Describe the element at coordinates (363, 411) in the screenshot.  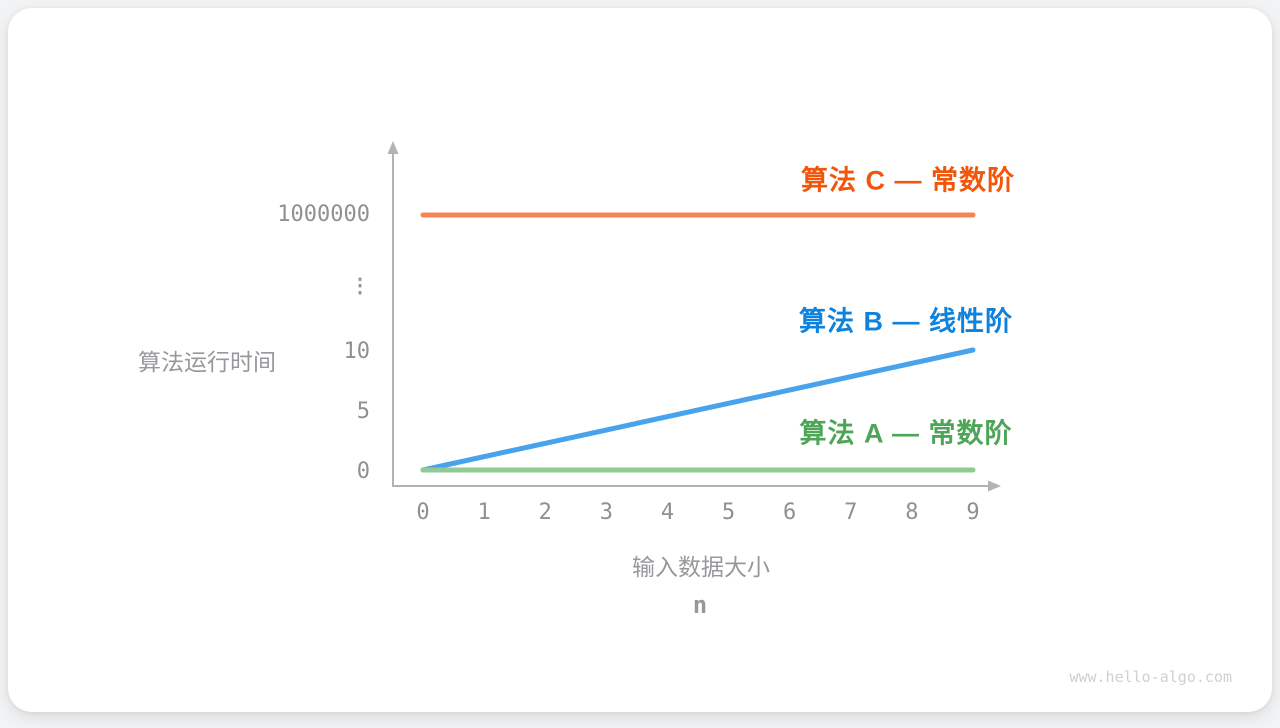
I see `y-tick-label: 5` at that location.